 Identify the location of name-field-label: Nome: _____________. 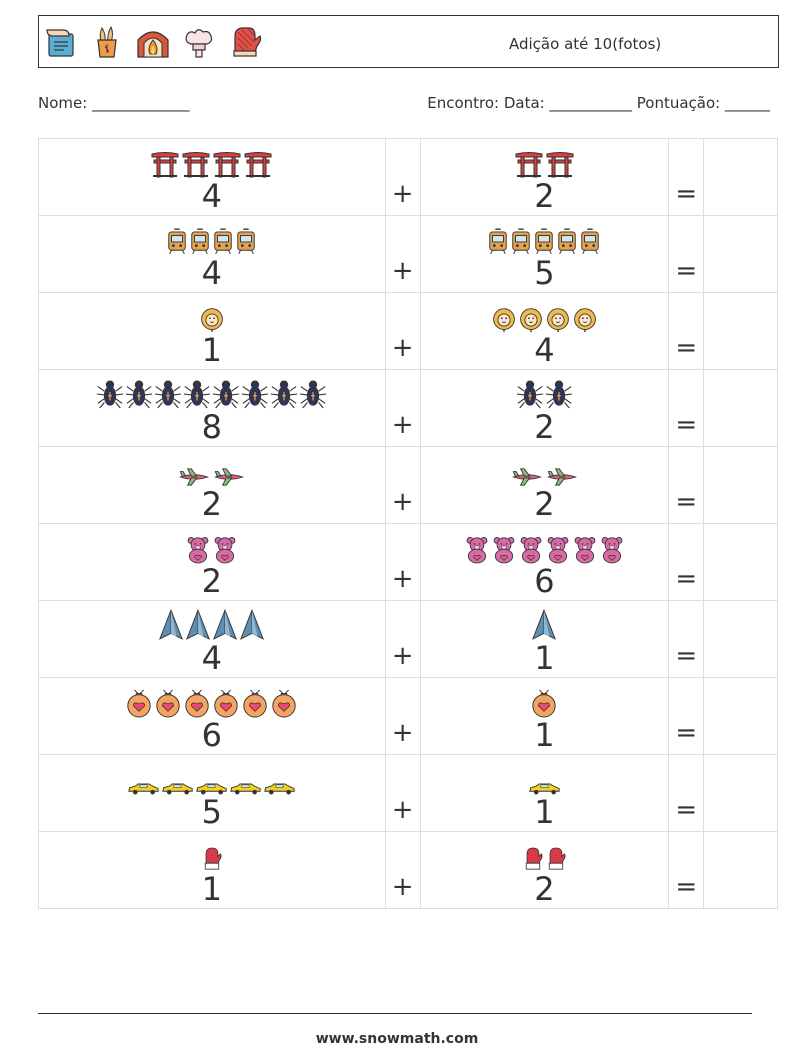
(114, 103).